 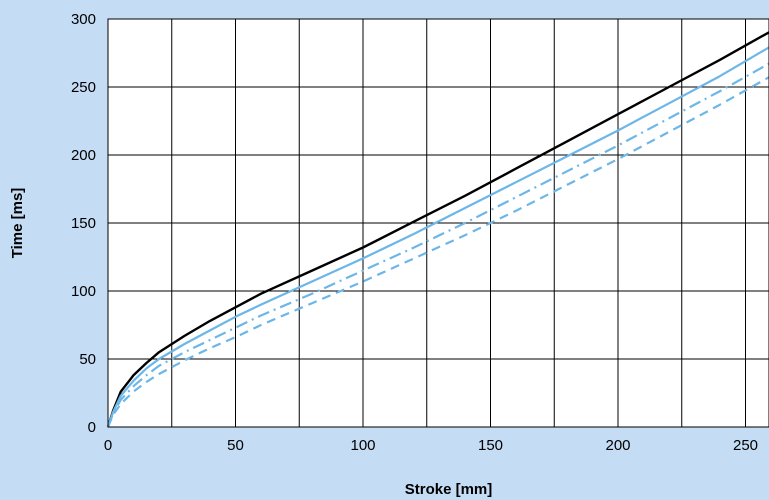 What do you see at coordinates (490, 445) in the screenshot?
I see `x-tick-label: 150` at bounding box center [490, 445].